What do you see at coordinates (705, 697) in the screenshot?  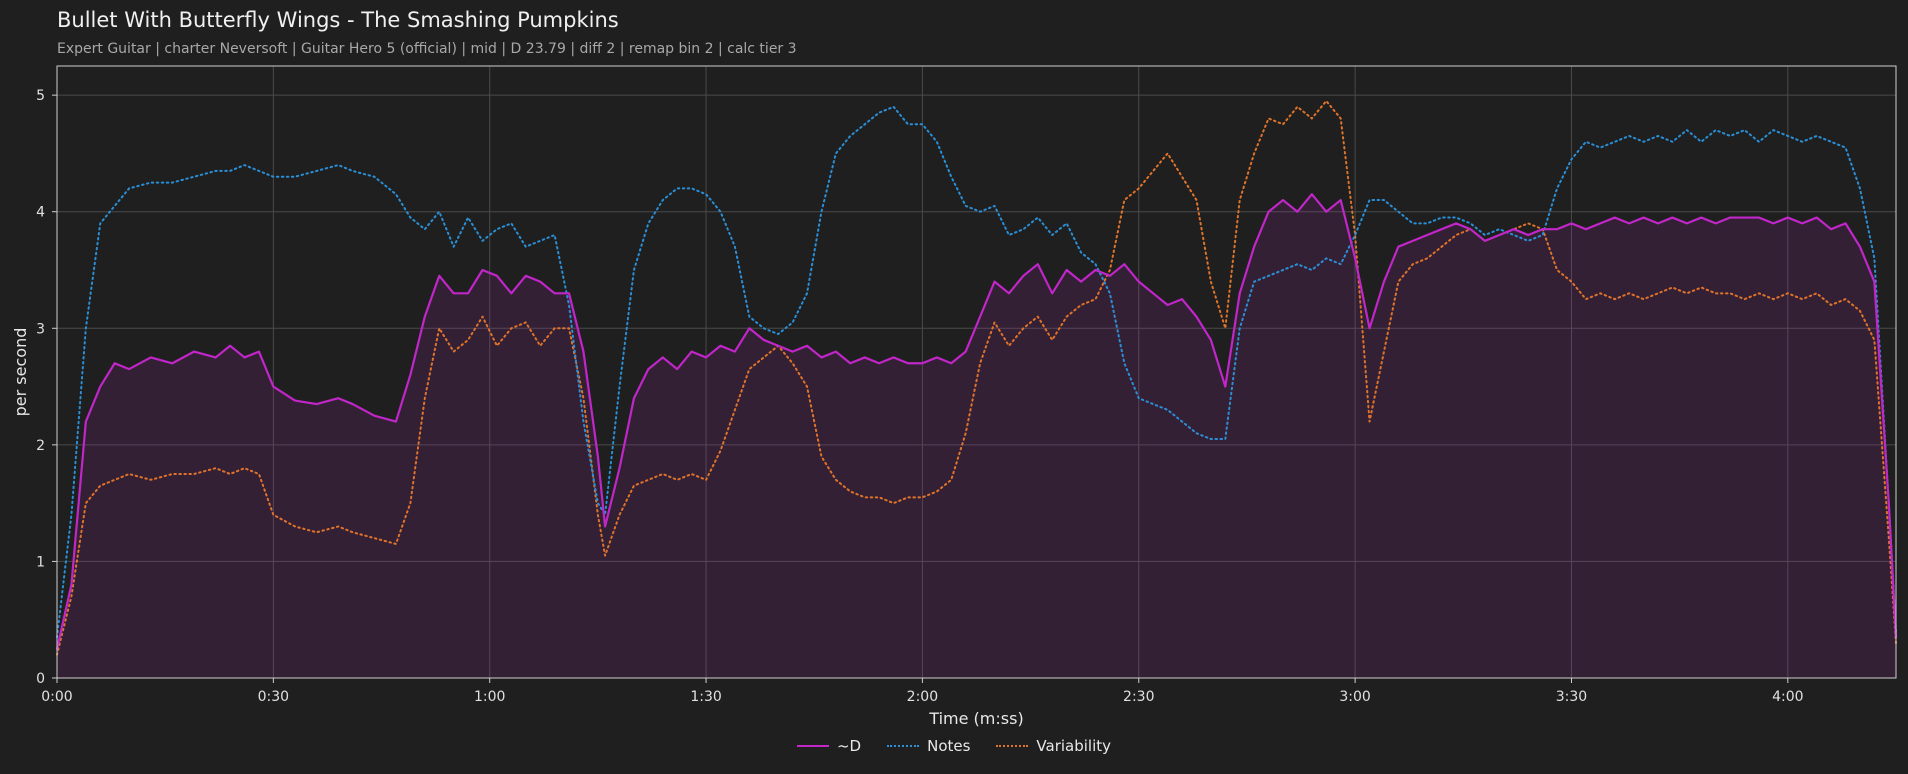 I see `x-tick-label: 1:30` at bounding box center [705, 697].